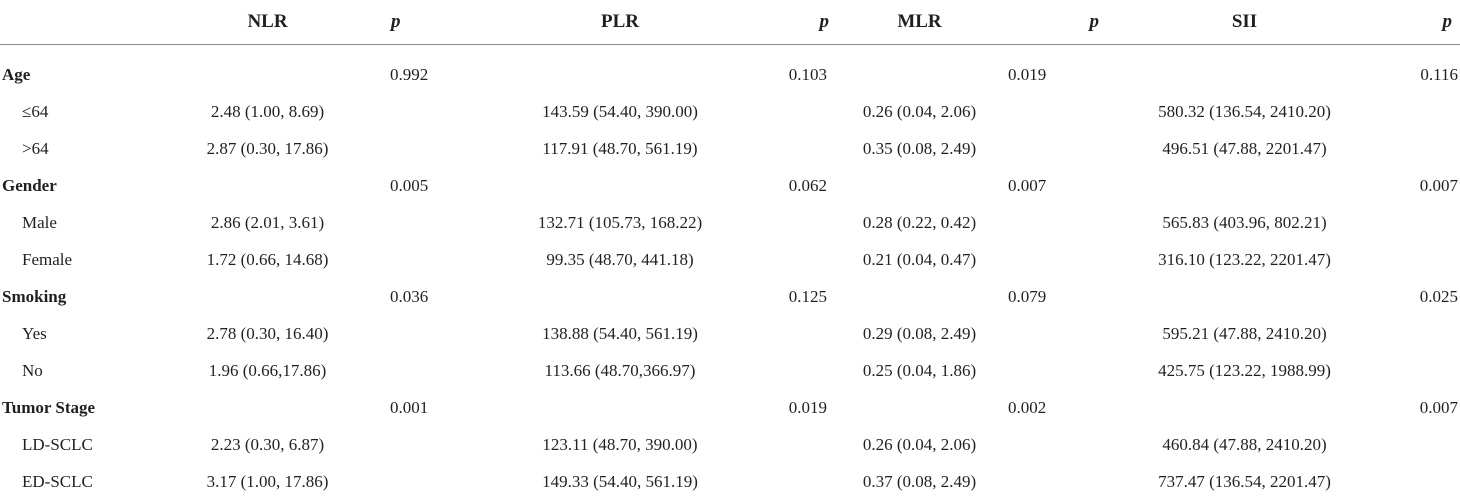 Image resolution: width=1460 pixels, height=500 pixels. I want to click on p-value-cell: 0.103, so click(811, 74).